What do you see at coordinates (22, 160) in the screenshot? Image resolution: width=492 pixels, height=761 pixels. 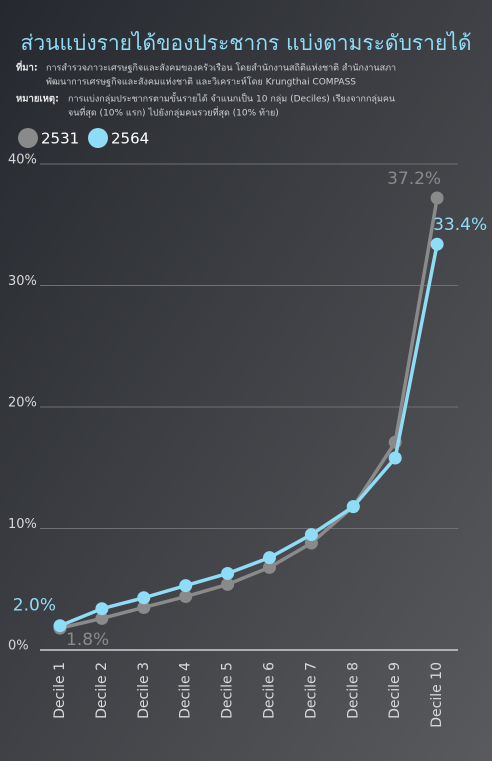 I see `y-tick-label: 40%` at bounding box center [22, 160].